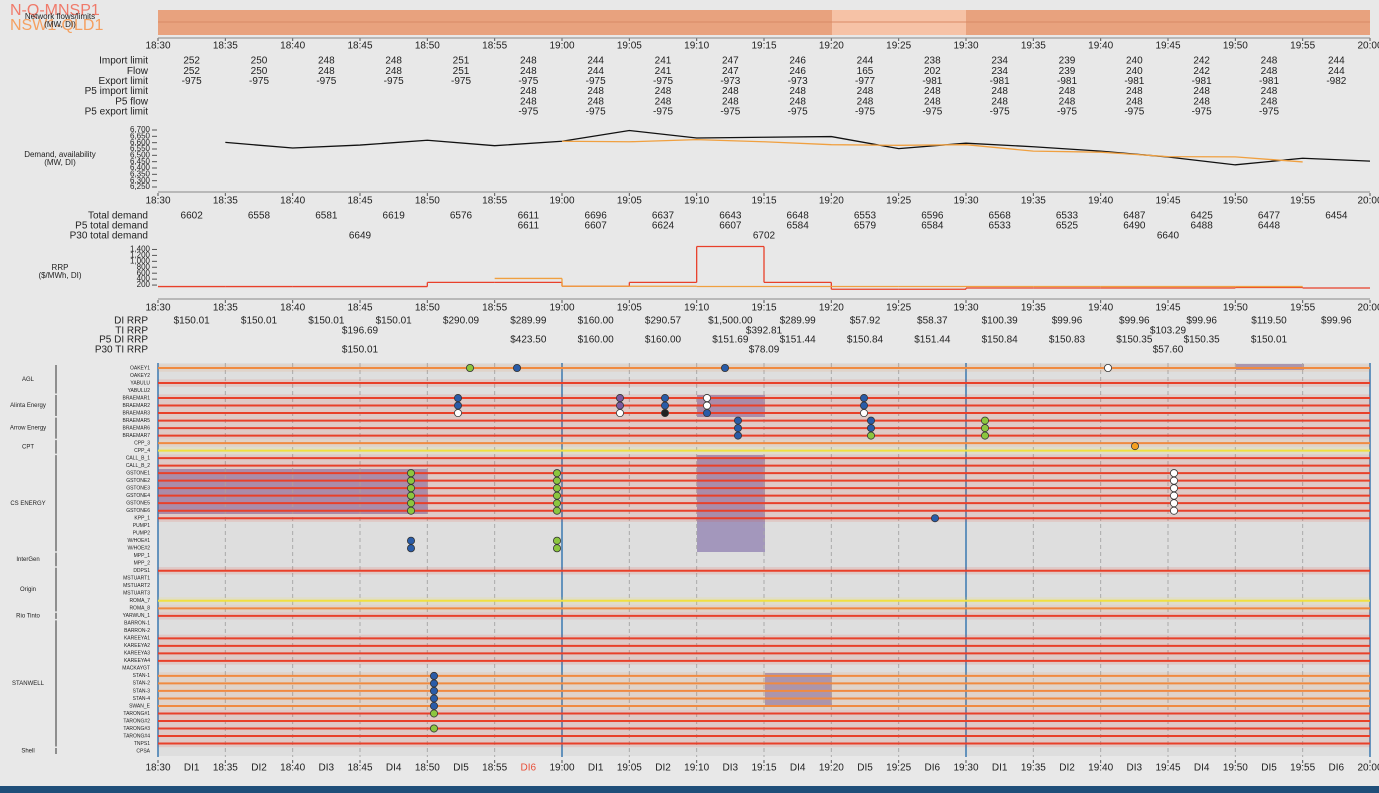 This screenshot has height=793, width=1379. What do you see at coordinates (157, 46) in the screenshot?
I see `time-tick-label: 18:30` at bounding box center [157, 46].